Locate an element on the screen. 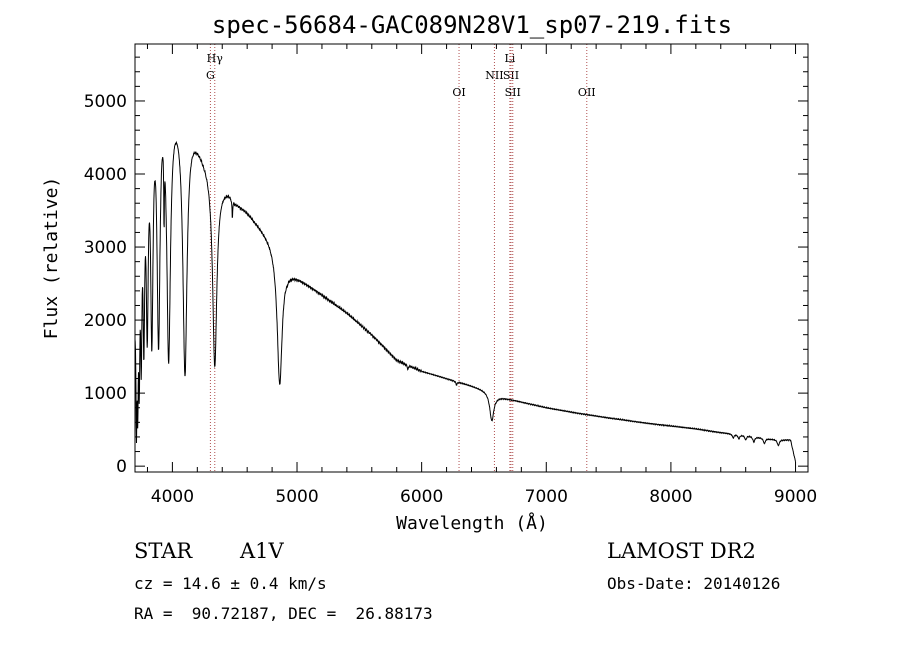 This screenshot has width=900, height=649. y-tick-label-3: 3000 is located at coordinates (105, 248).